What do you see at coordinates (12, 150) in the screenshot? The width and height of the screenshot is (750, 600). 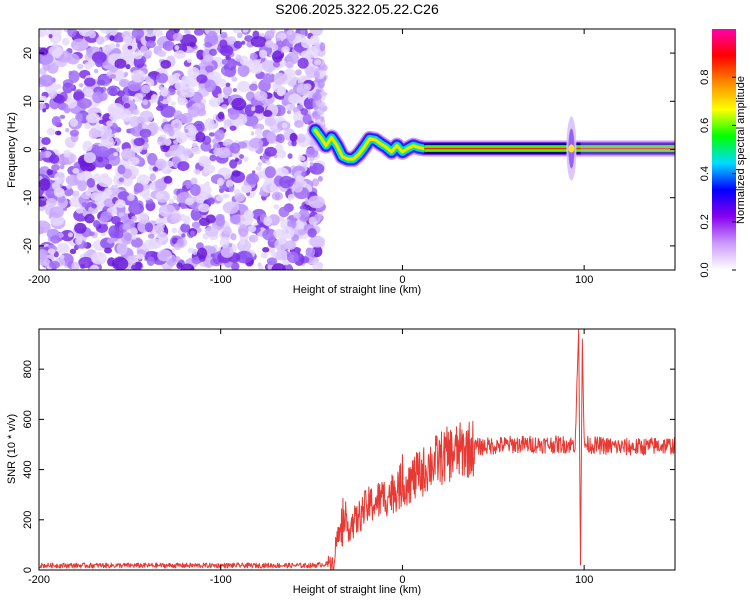 I see `spectrogram-y-label: Frequency (Hz)` at bounding box center [12, 150].